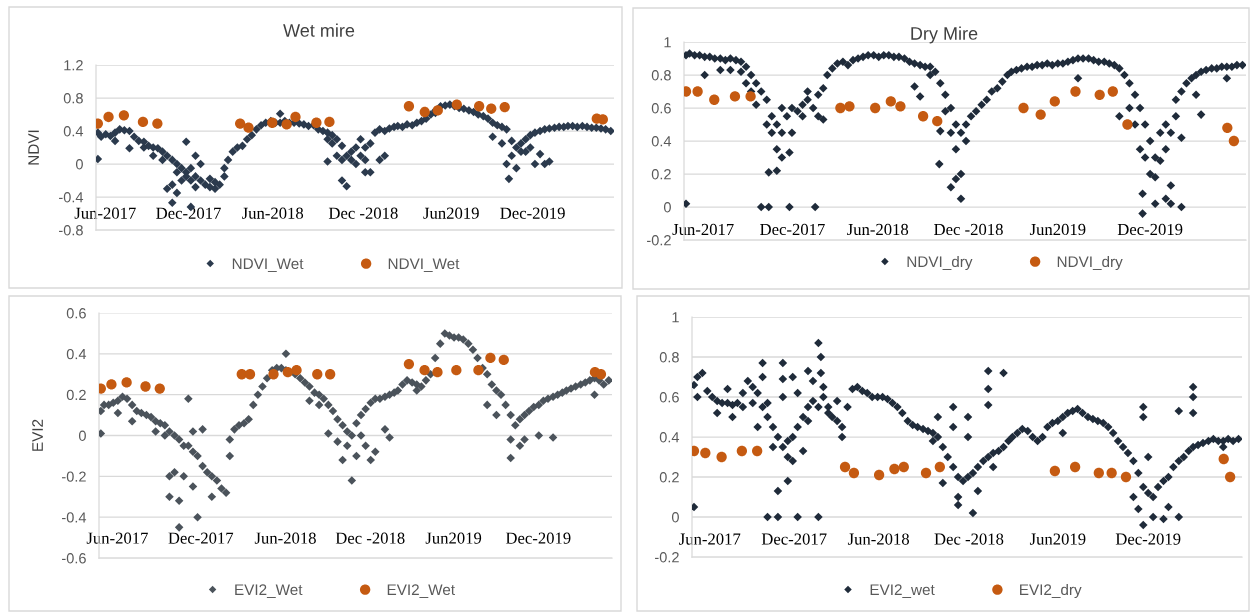 The width and height of the screenshot is (1250, 613). Describe the element at coordinates (268, 265) in the screenshot. I see `legend-label: NDVI_Wet` at that location.